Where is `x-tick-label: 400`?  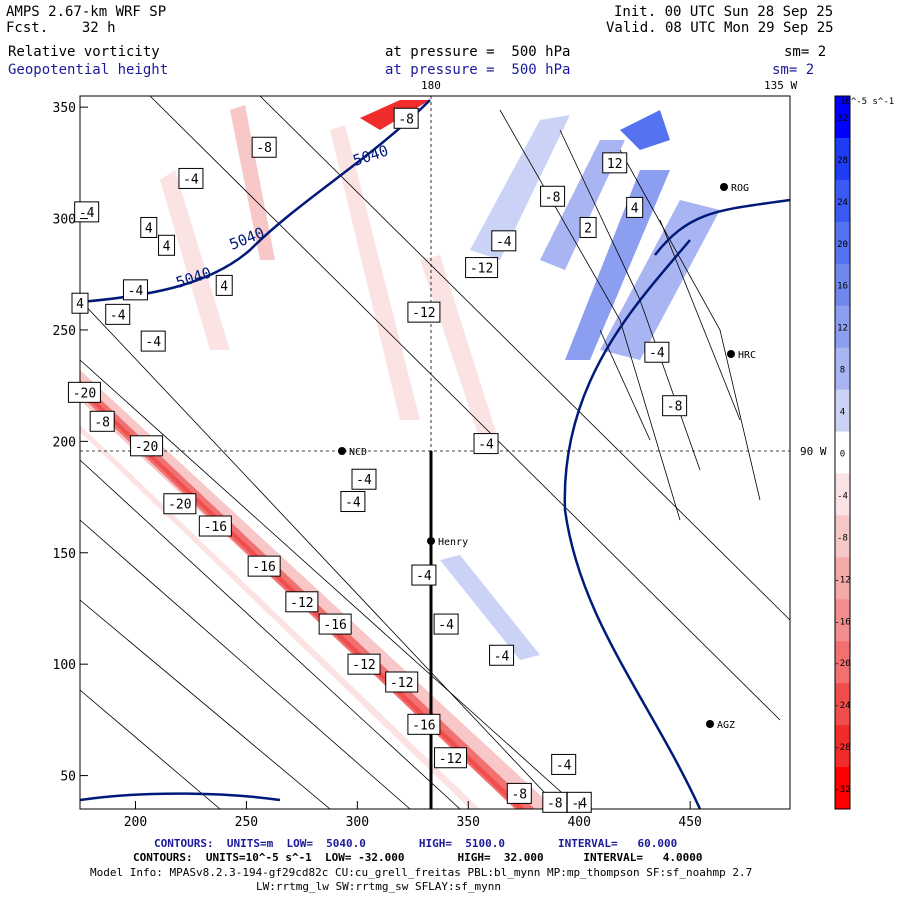 x-tick-label: 400 is located at coordinates (578, 822).